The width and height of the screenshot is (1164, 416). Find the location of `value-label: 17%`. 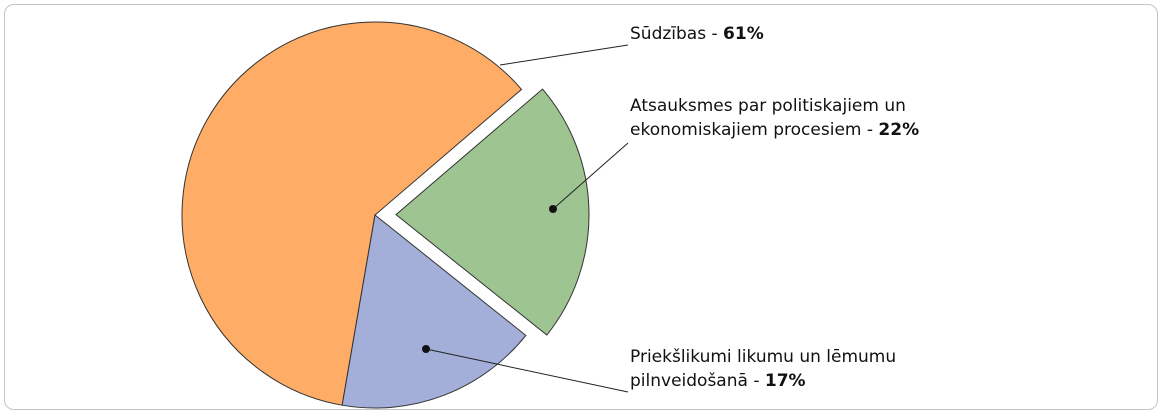

value-label: 17% is located at coordinates (785, 381).